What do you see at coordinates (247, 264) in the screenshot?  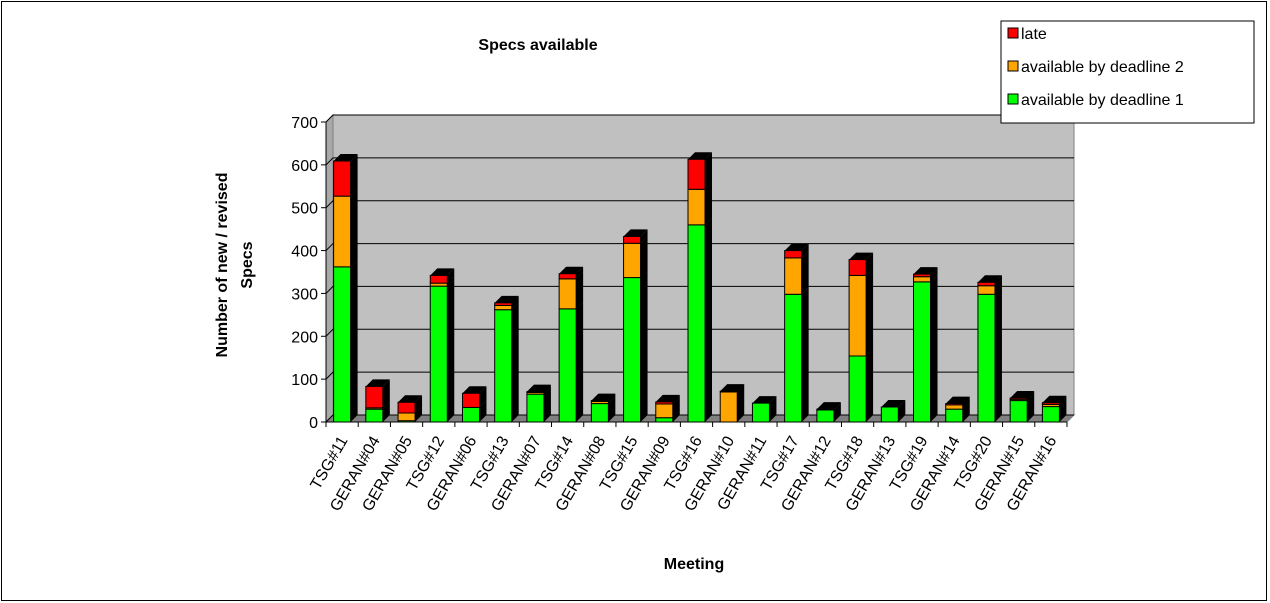 I see `y-axis-title-line2: Specs` at bounding box center [247, 264].